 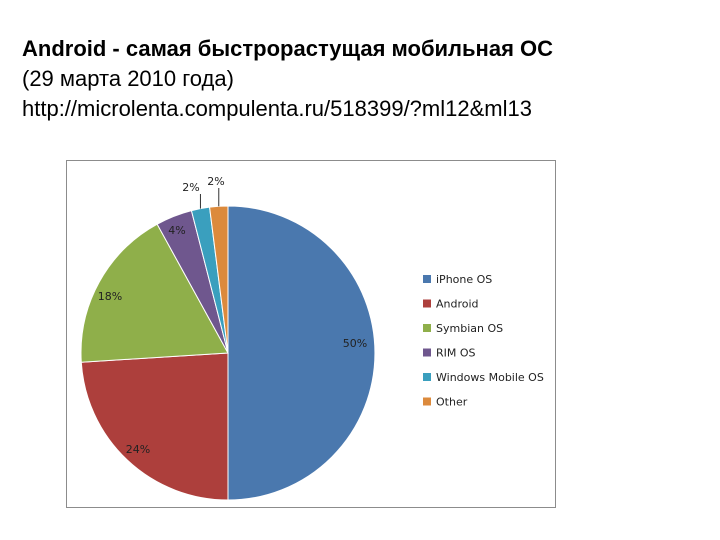 I want to click on legend-label-rim-os: RIM OS, so click(x=456, y=353).